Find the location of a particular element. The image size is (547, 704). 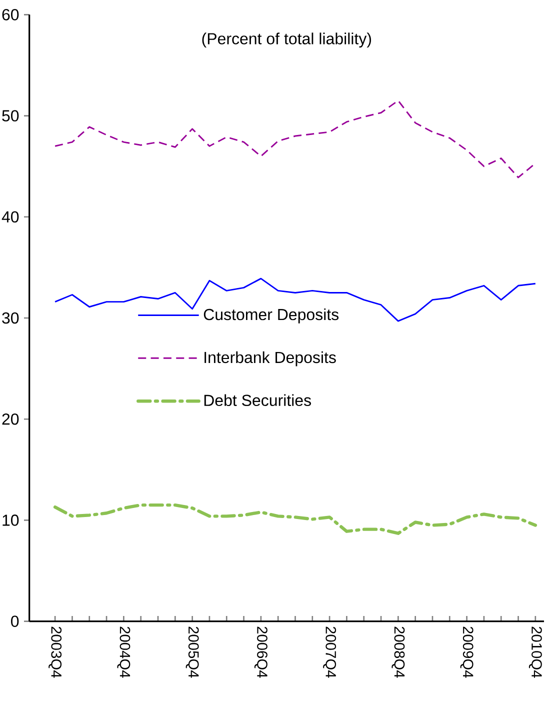

x-tick-label: 2005Q4 is located at coordinates (192, 652).